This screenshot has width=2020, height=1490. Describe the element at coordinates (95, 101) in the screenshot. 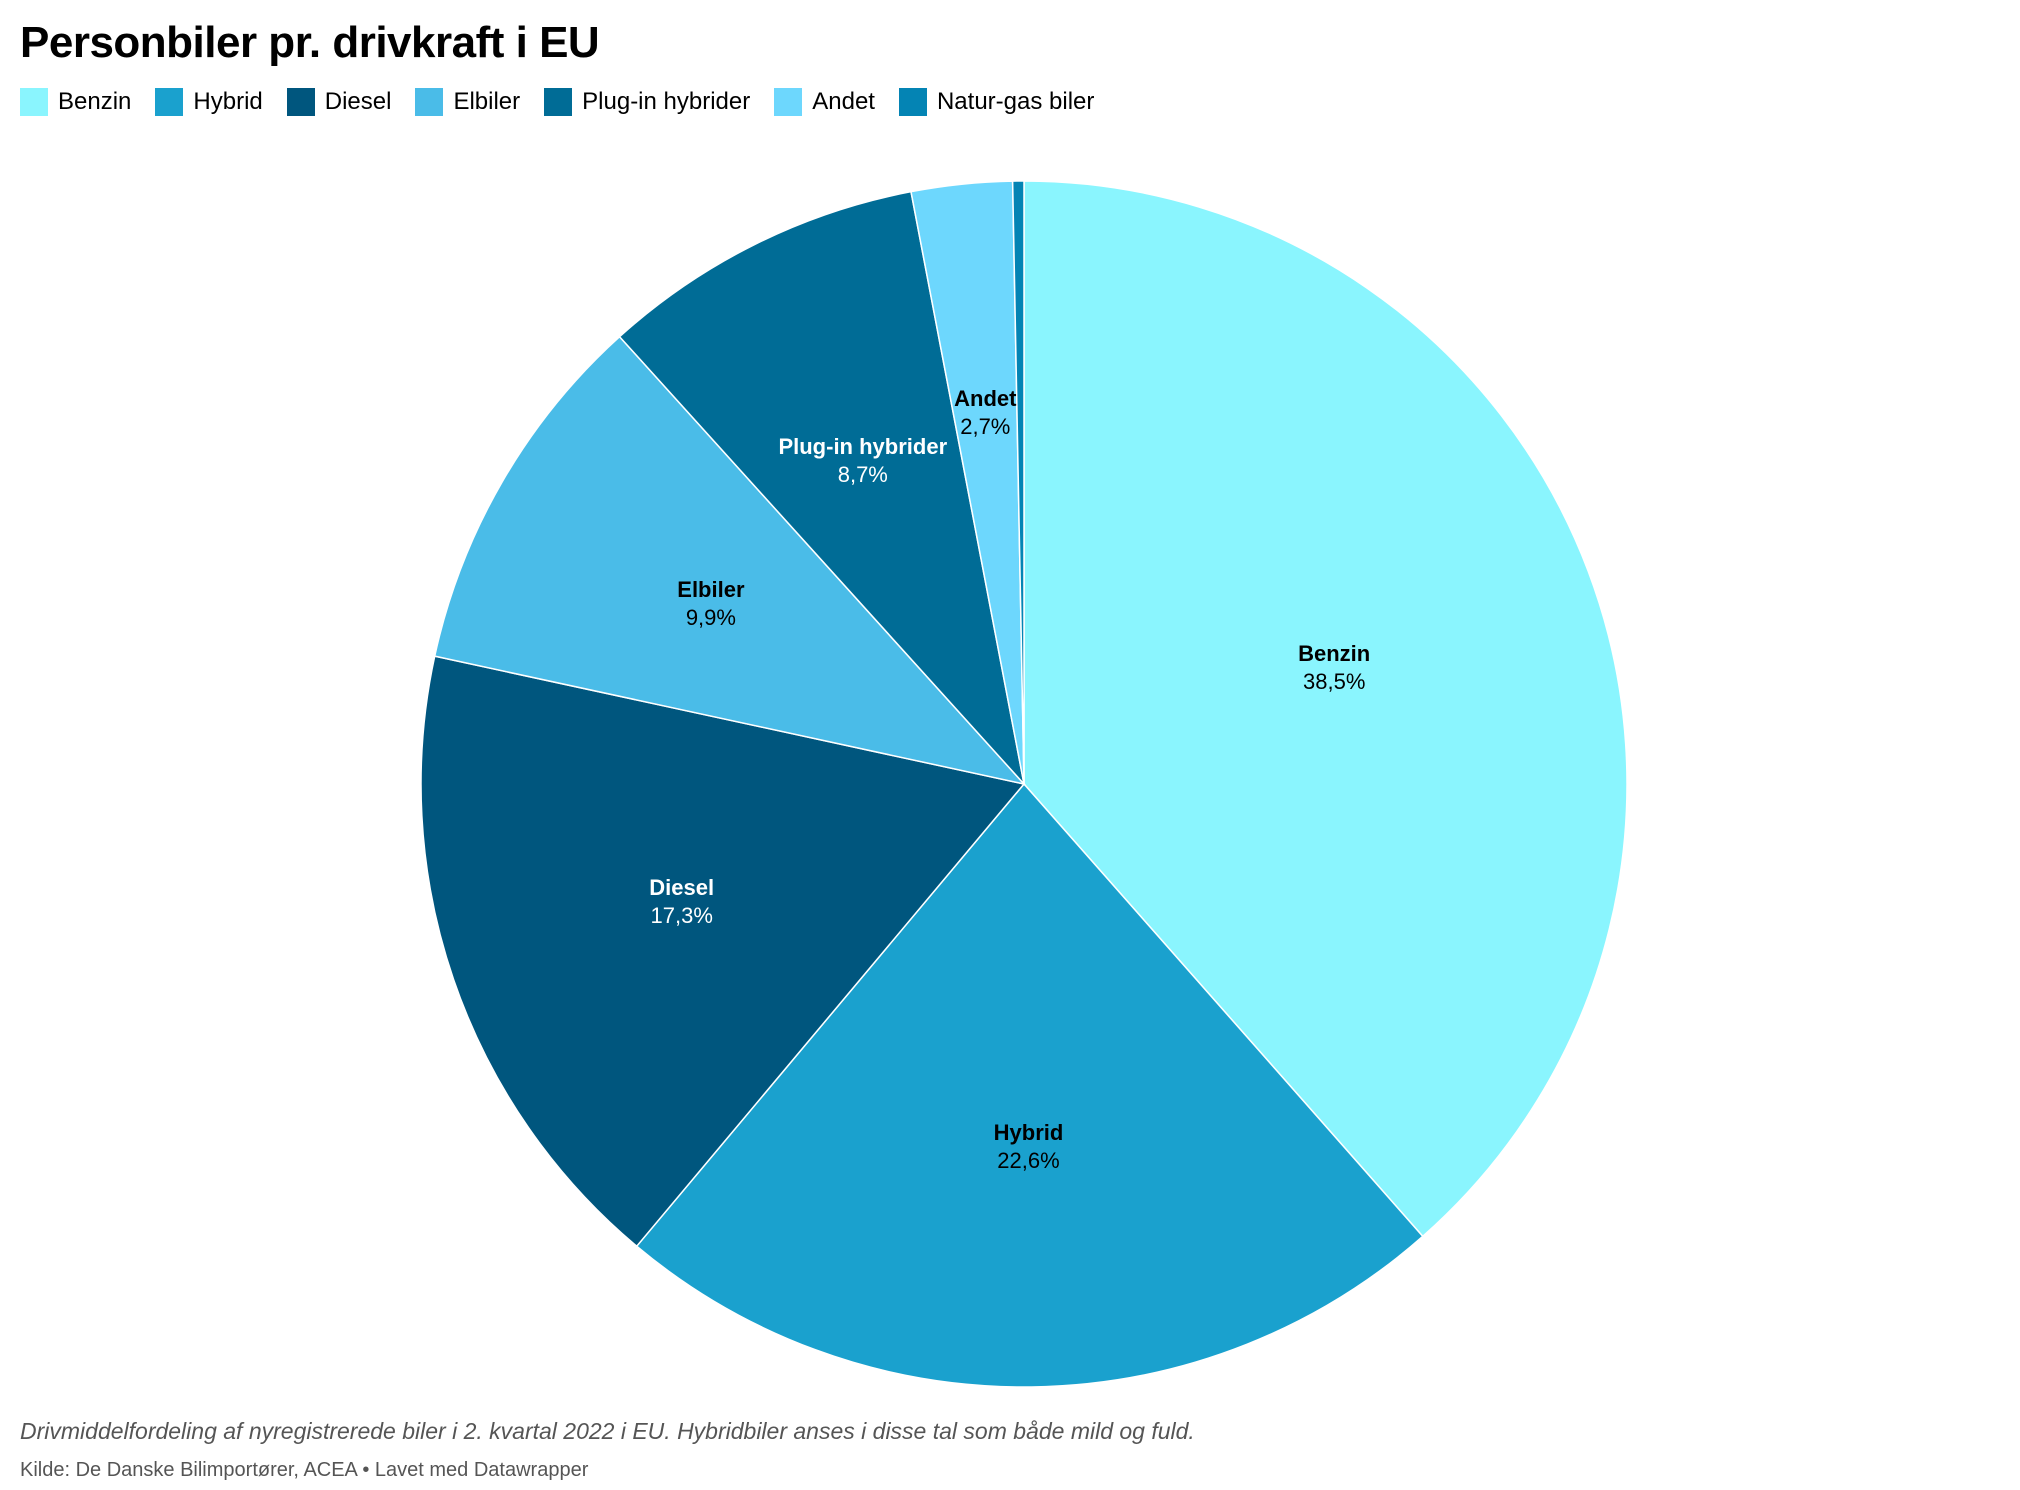

I see `legend-label-benzin: Benzin` at that location.